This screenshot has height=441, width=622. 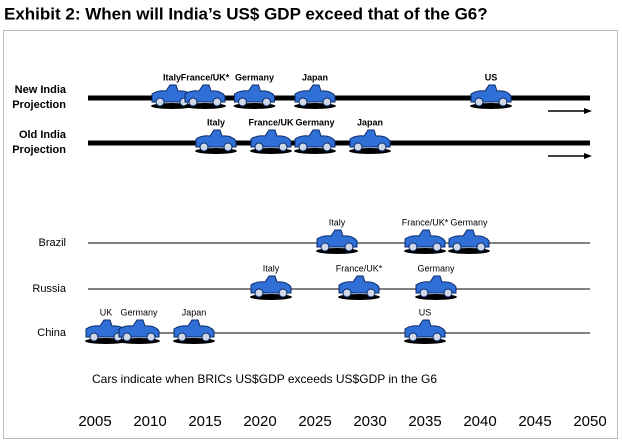 I want to click on x-tick-label: 2005, so click(x=94, y=421).